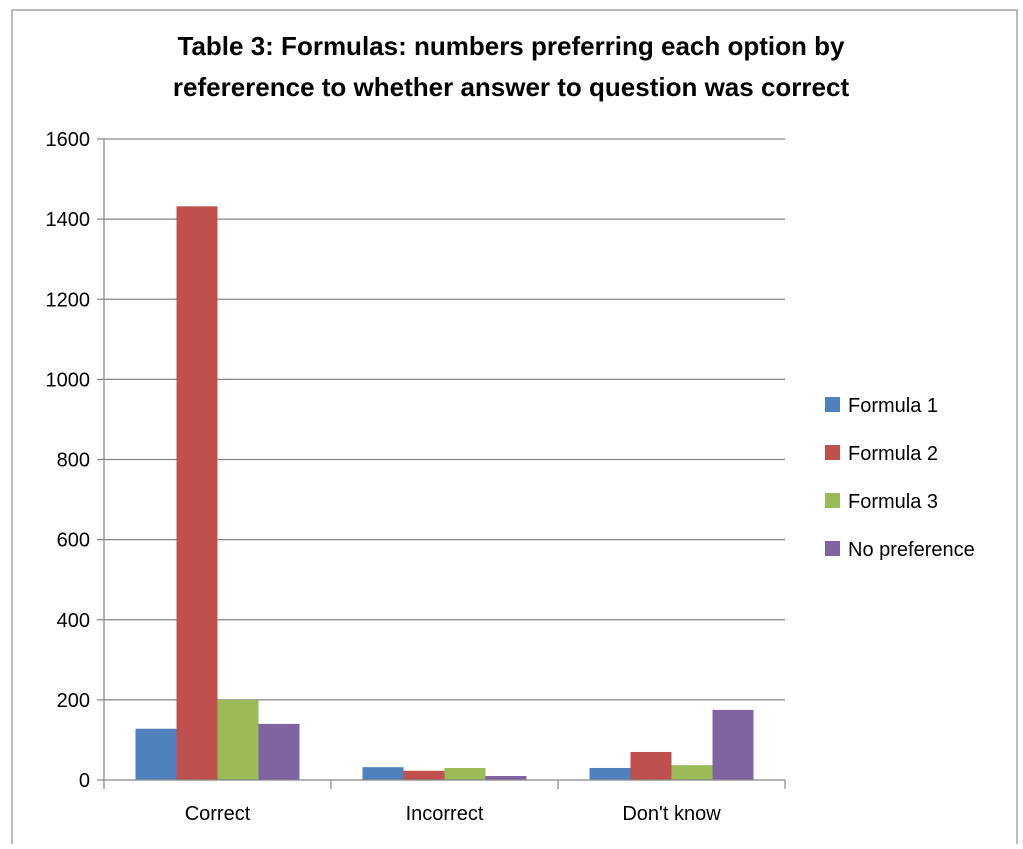 This screenshot has height=849, width=1023. What do you see at coordinates (893, 406) in the screenshot?
I see `legend-label: Formula 1` at bounding box center [893, 406].